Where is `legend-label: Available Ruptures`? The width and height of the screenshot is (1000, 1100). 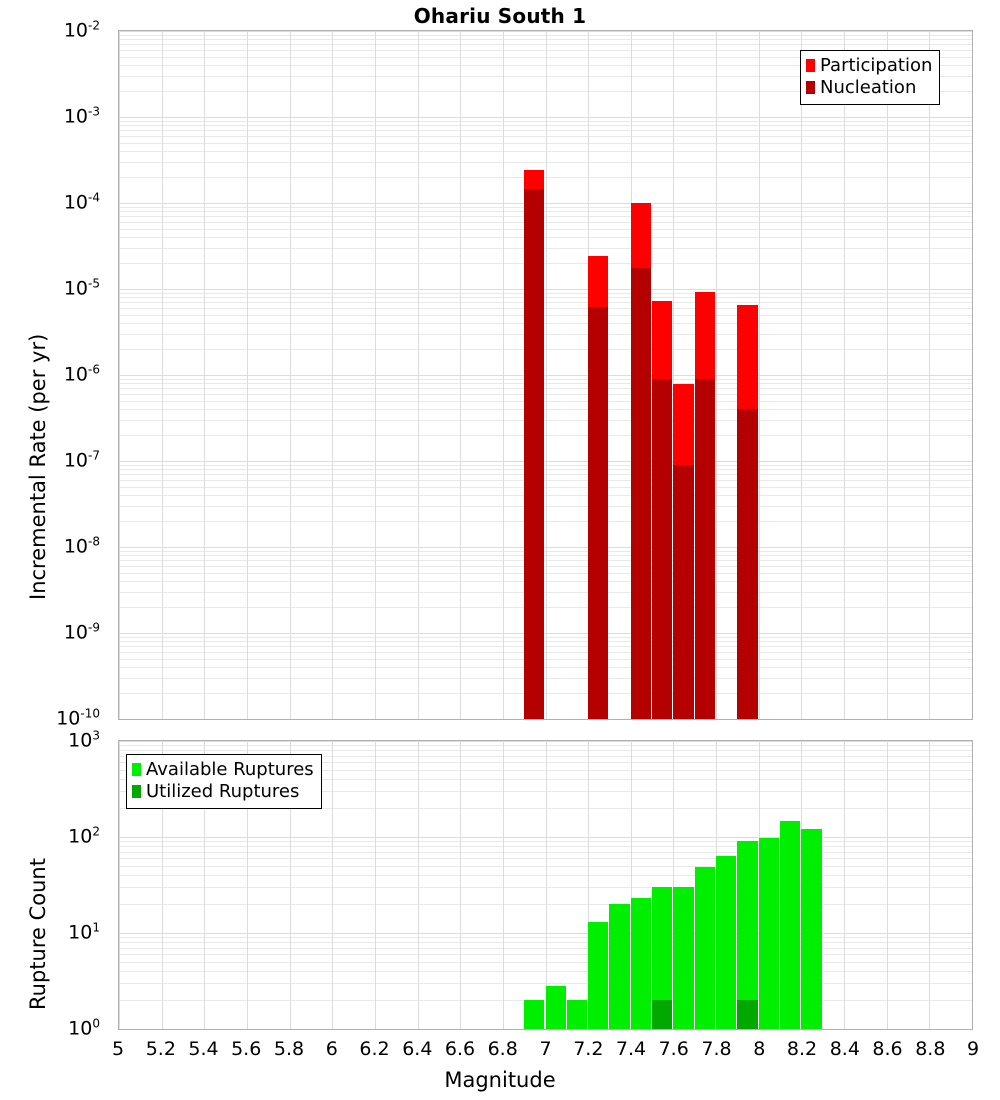 legend-label: Available Ruptures is located at coordinates (230, 769).